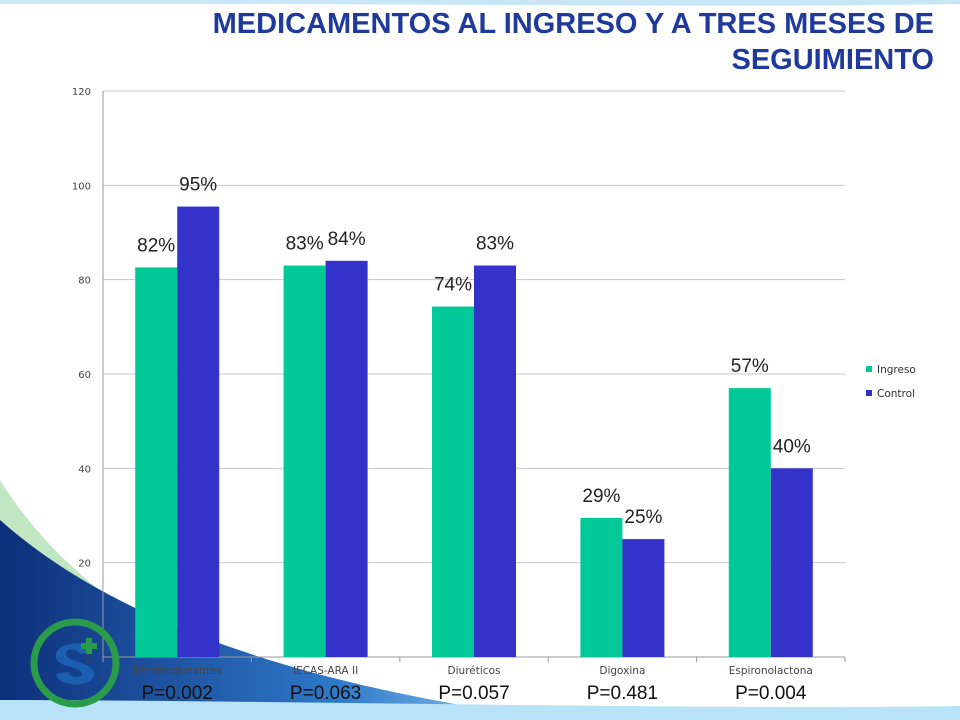 This screenshot has width=960, height=720. I want to click on bar-value-label: 40%, so click(792, 446).